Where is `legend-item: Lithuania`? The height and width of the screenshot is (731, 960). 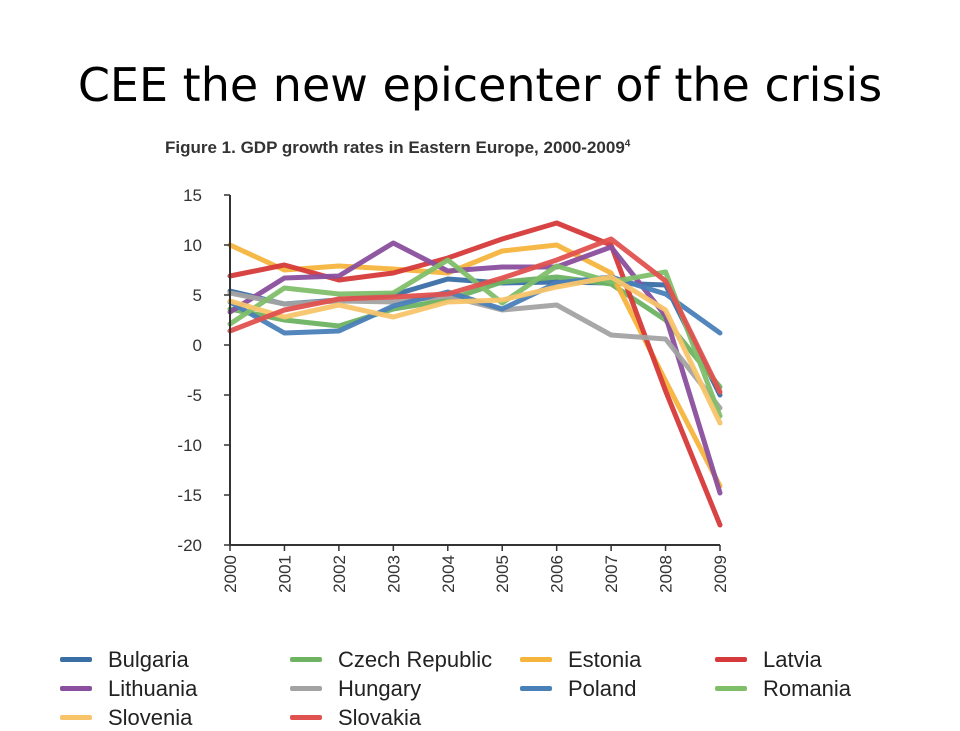 legend-item: Lithuania is located at coordinates (175, 688).